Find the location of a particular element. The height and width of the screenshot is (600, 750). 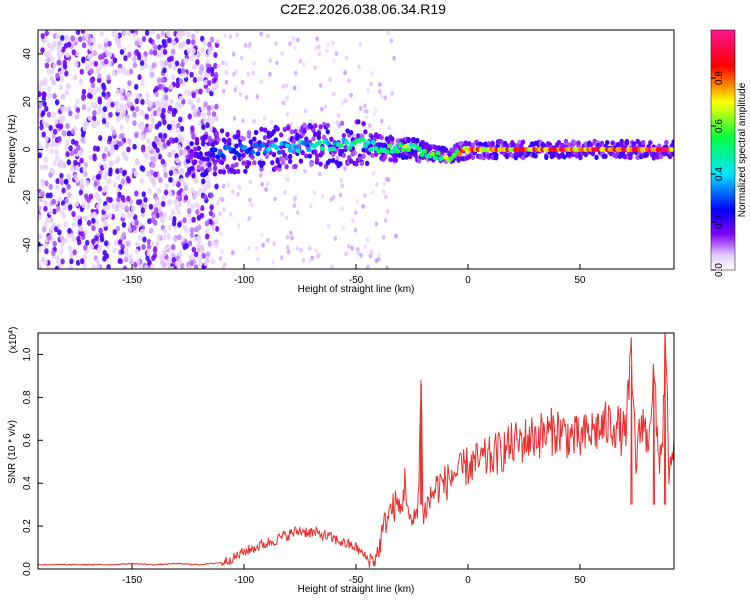

x-tick-label: -50 is located at coordinates (356, 580).